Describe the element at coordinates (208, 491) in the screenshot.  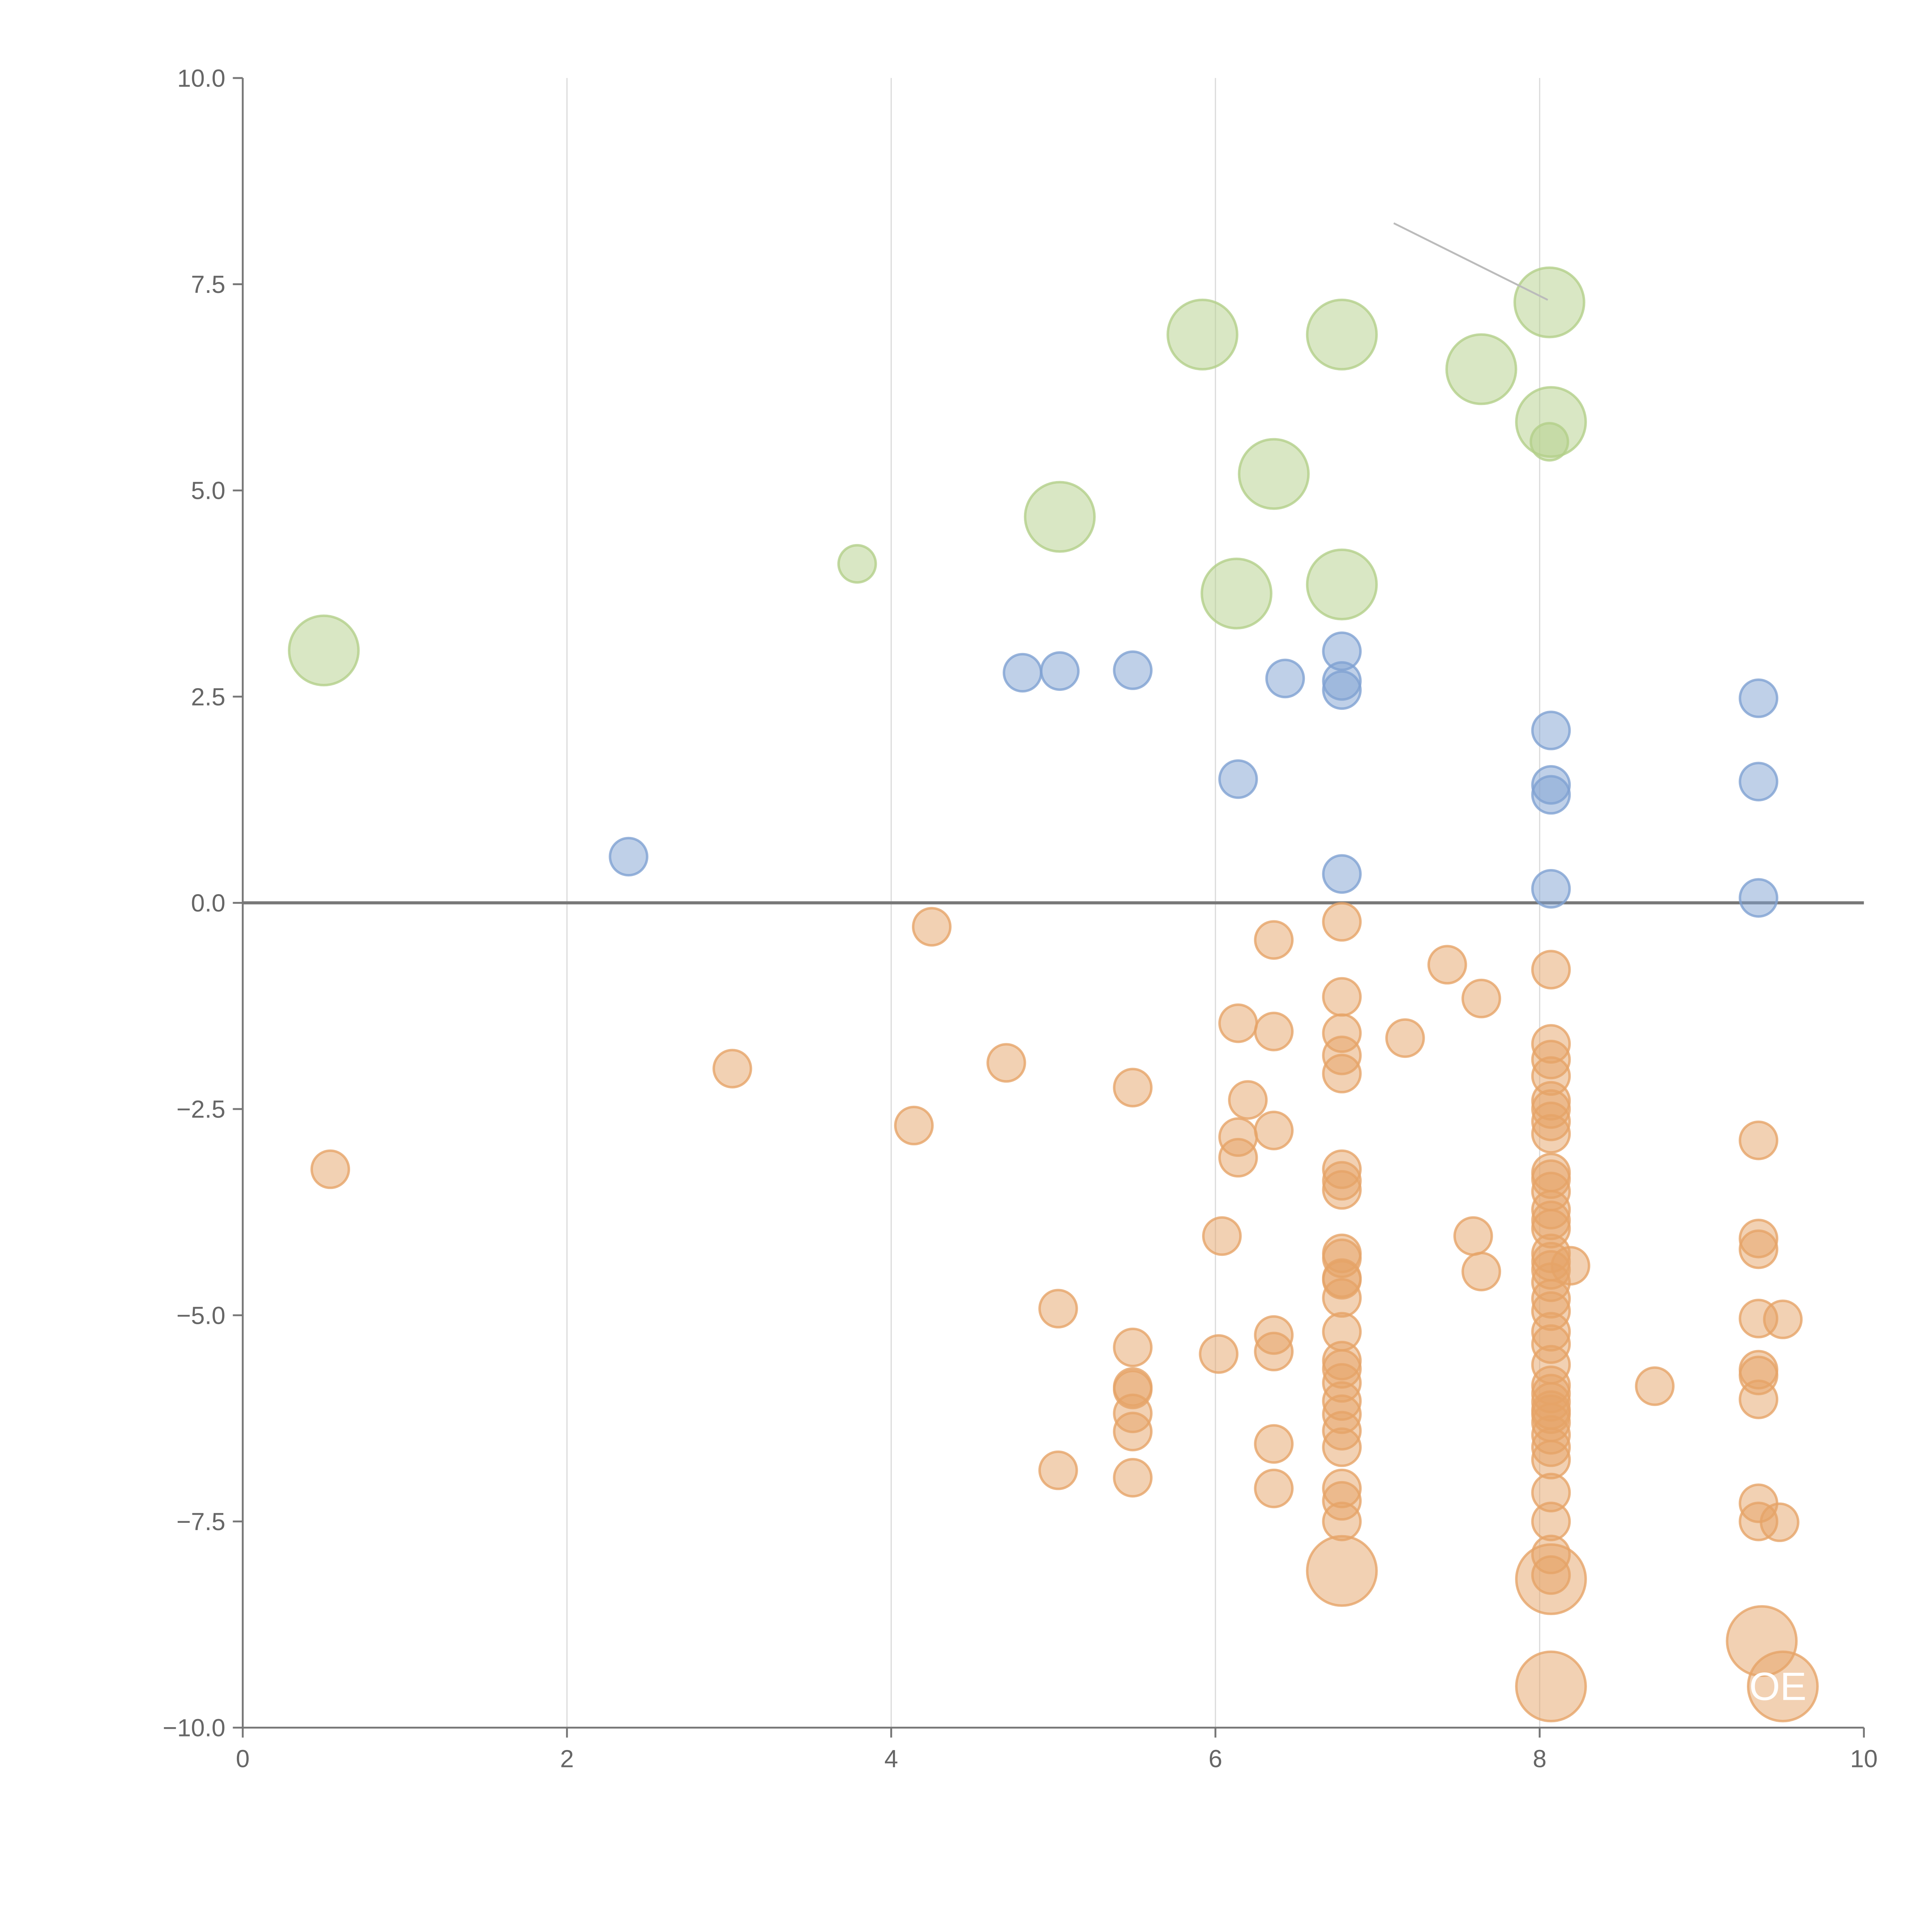
I see `y-tick-label: 5.0` at that location.